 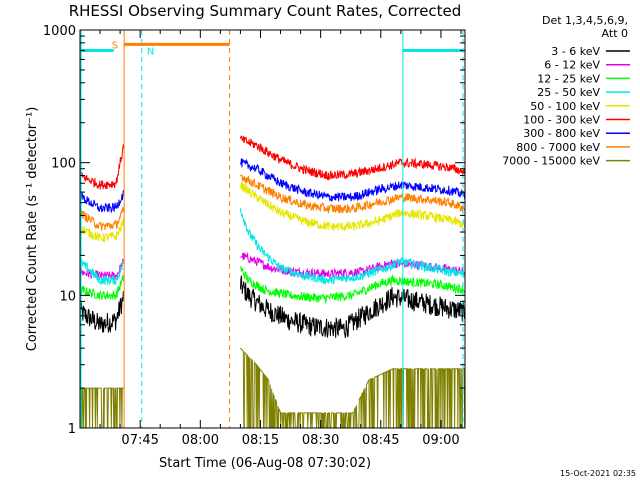 I want to click on y-tick-label: 100, so click(x=63, y=164).